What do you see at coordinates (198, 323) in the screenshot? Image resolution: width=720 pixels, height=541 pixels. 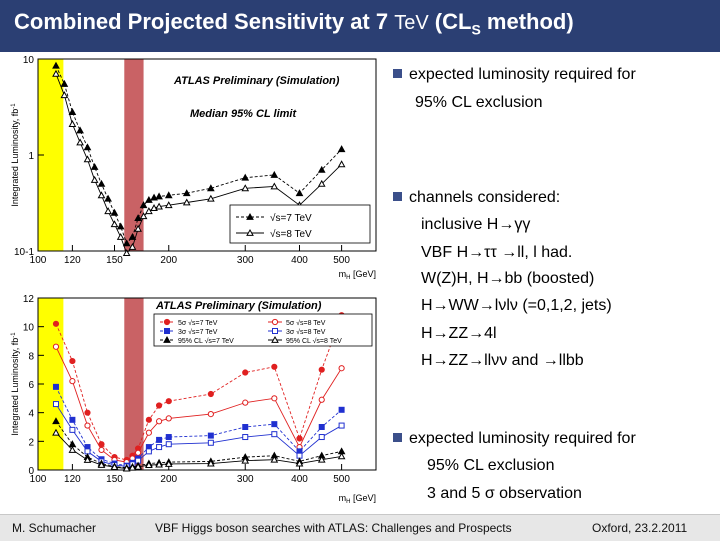 I see `legend-label: 5σ √s=7 TeV` at bounding box center [198, 323].